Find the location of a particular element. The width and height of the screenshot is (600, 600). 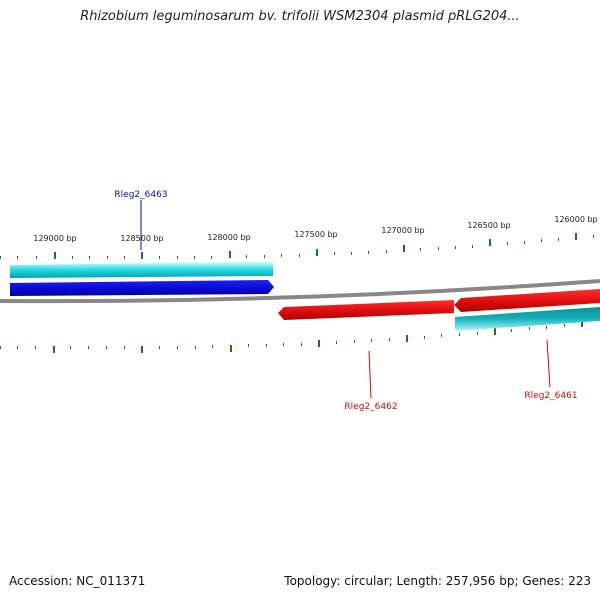

scale-label-129000: 129000 bp is located at coordinates (54, 238).